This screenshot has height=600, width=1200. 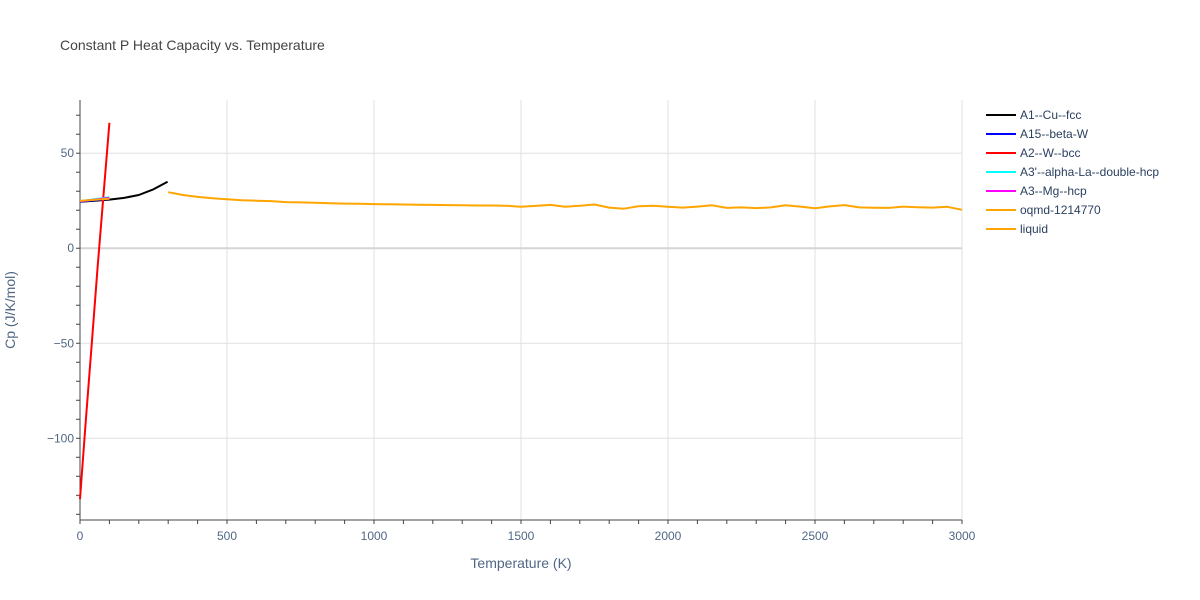 I want to click on legend-label: A3'--alpha-La--double-hcp, so click(x=1089, y=172).